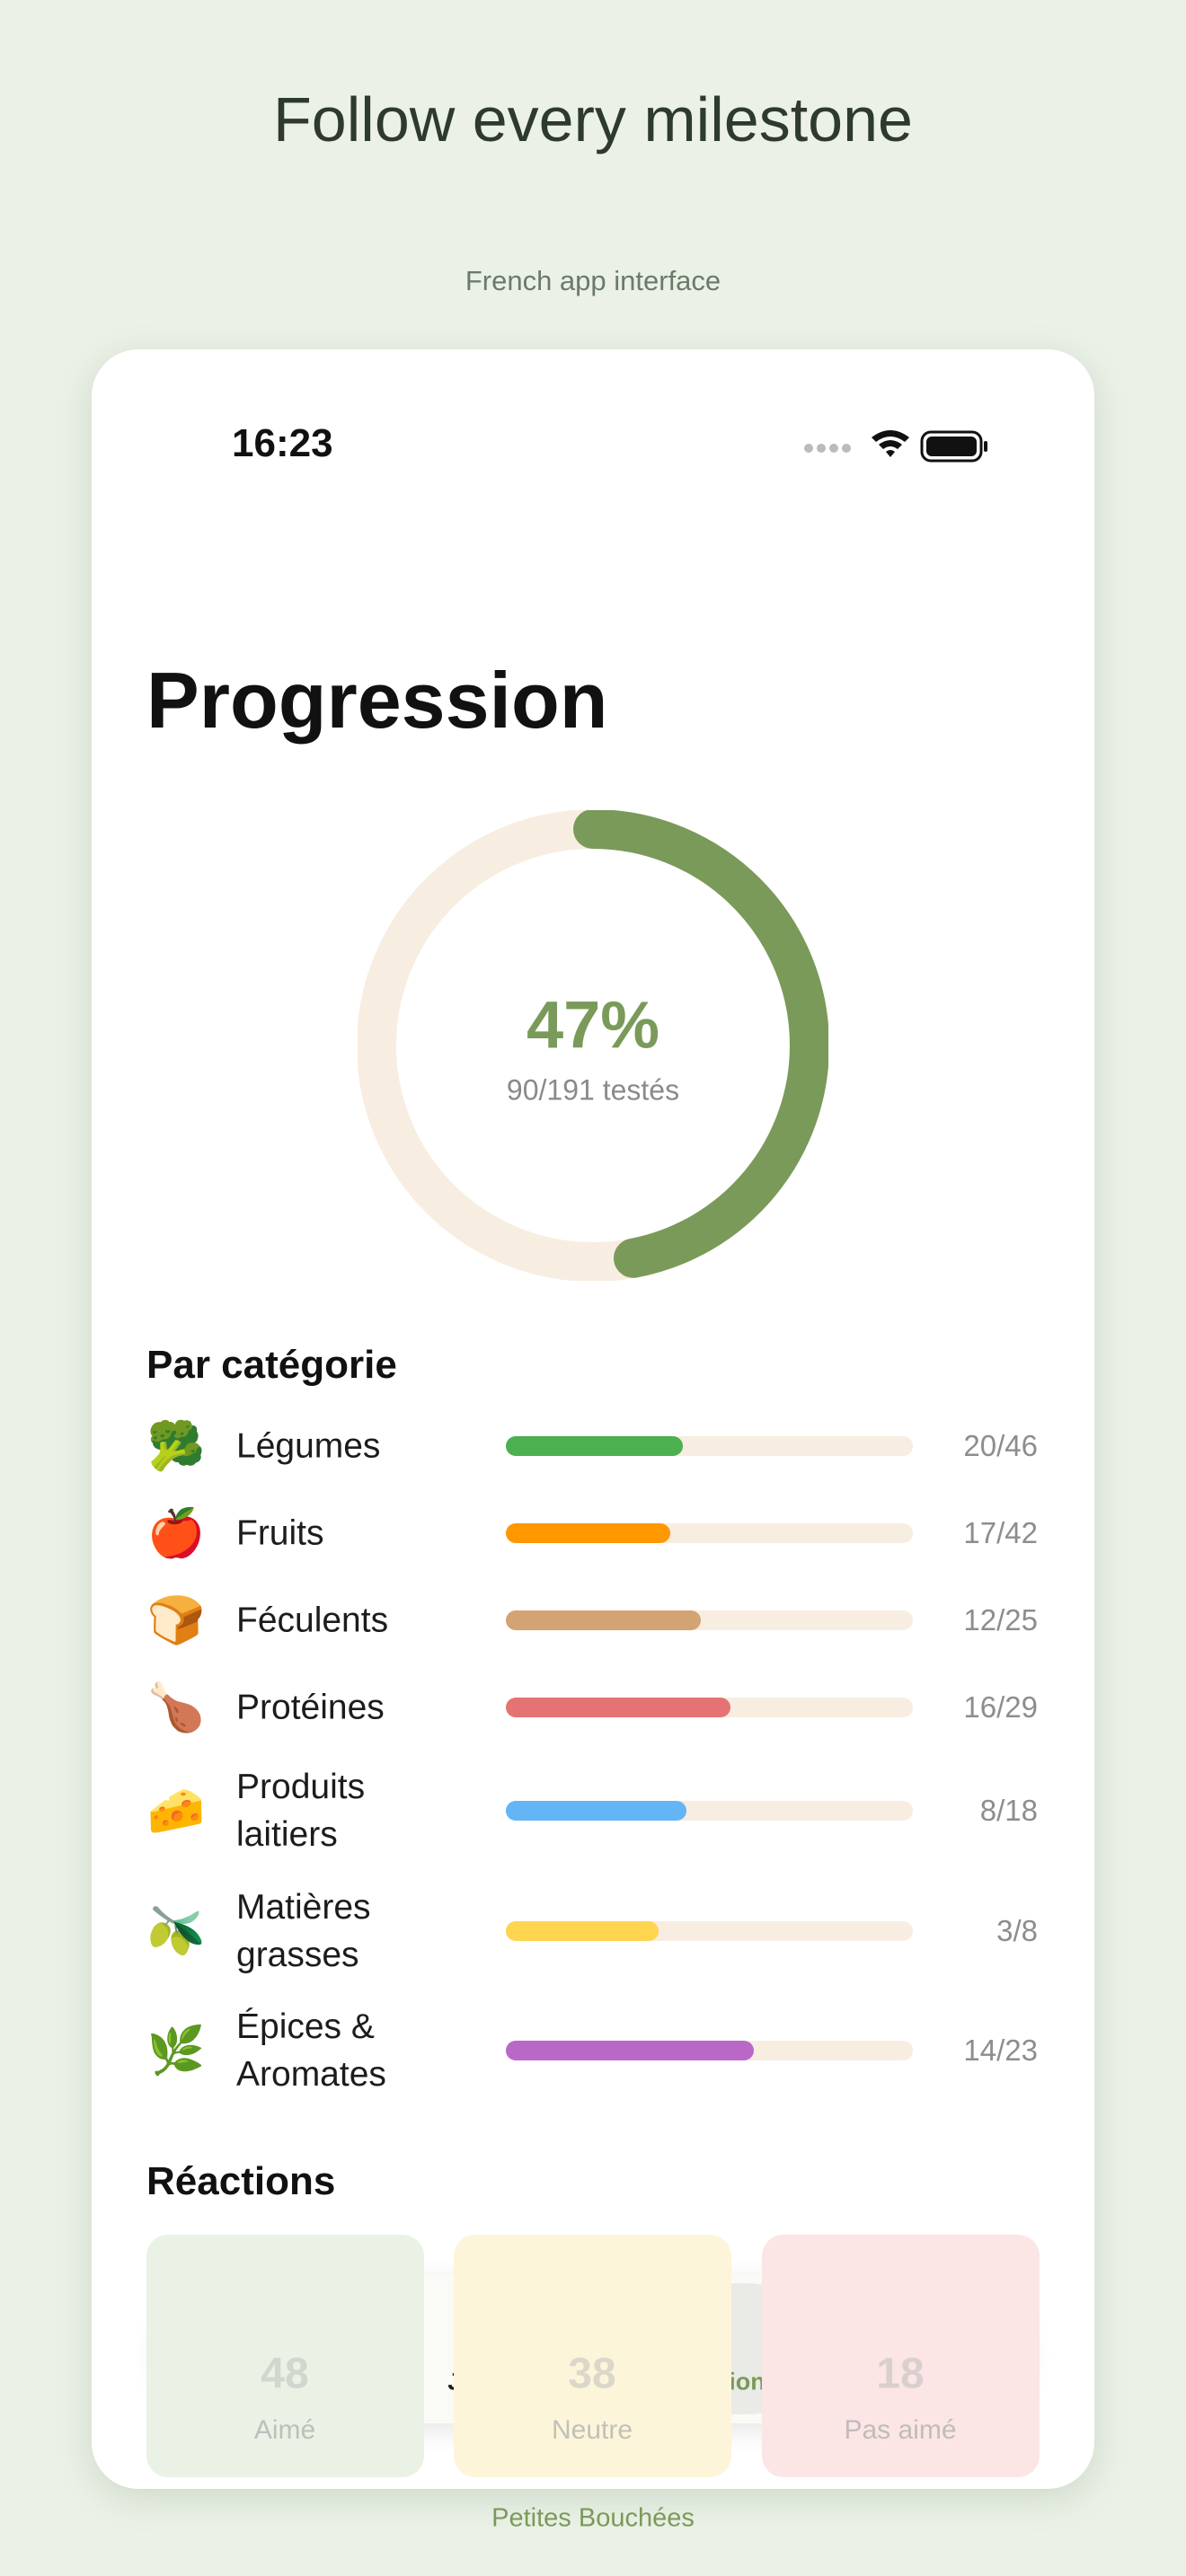  What do you see at coordinates (1000, 1532) in the screenshot?
I see `category-count: 17/42` at bounding box center [1000, 1532].